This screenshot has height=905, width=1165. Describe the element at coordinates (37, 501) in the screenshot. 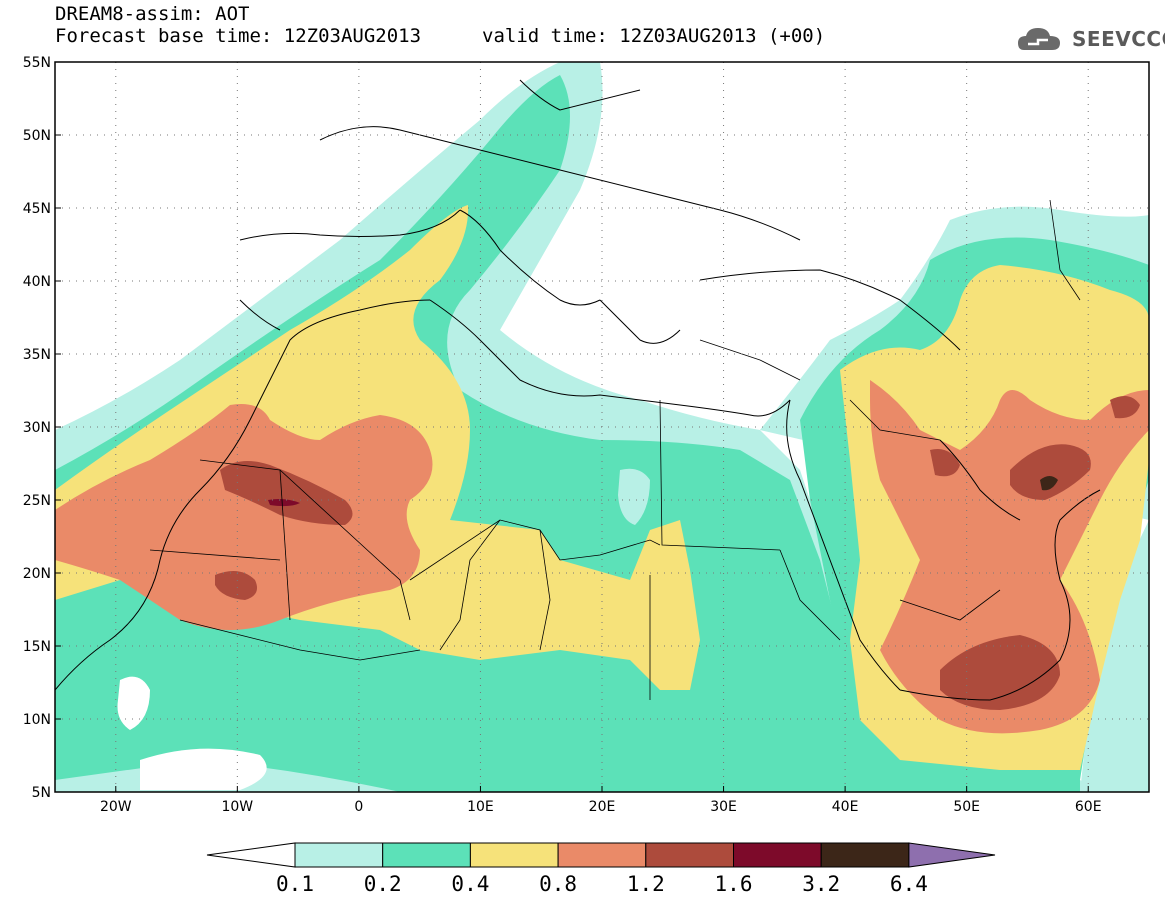

I see `lat-label: 25N` at that location.